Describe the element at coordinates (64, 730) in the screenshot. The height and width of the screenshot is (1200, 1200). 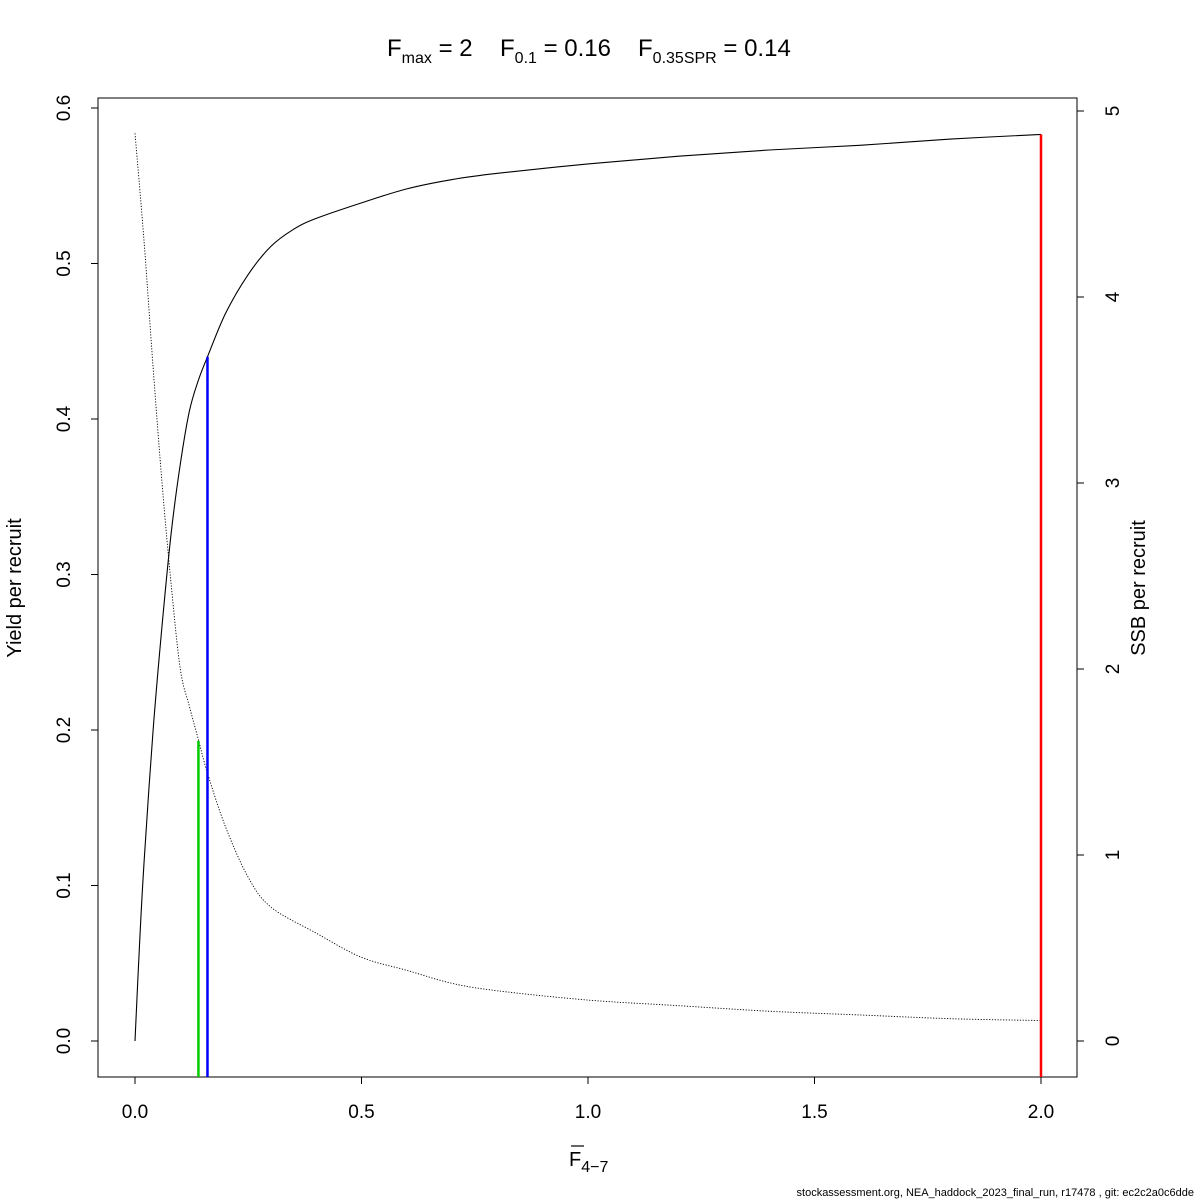
I see `y-left-tick-label: 0.2` at that location.